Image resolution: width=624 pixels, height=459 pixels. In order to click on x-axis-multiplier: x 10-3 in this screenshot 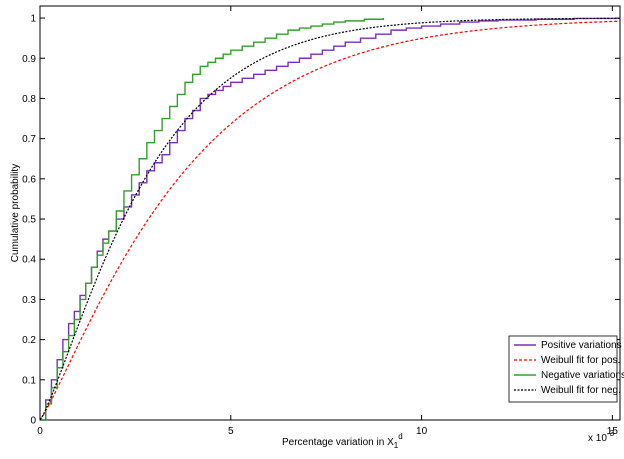, I will do `click(601, 436)`.